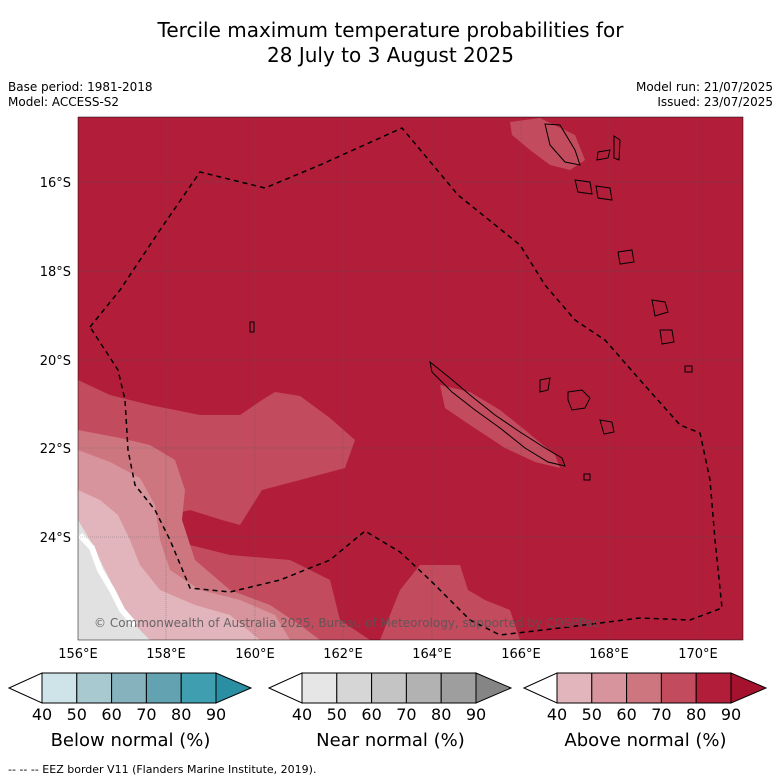  I want to click on latitude-labels: 16°S 18°S 20°S 22°S 24°S, so click(55, 361).